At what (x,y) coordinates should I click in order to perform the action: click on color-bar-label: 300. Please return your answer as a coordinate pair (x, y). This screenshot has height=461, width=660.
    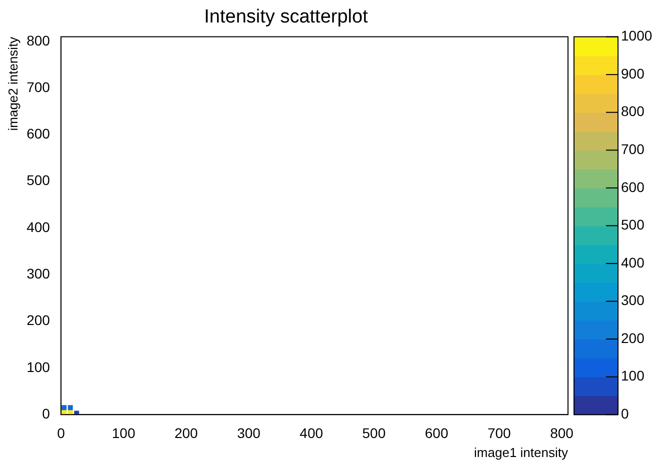
    Looking at the image, I should click on (633, 300).